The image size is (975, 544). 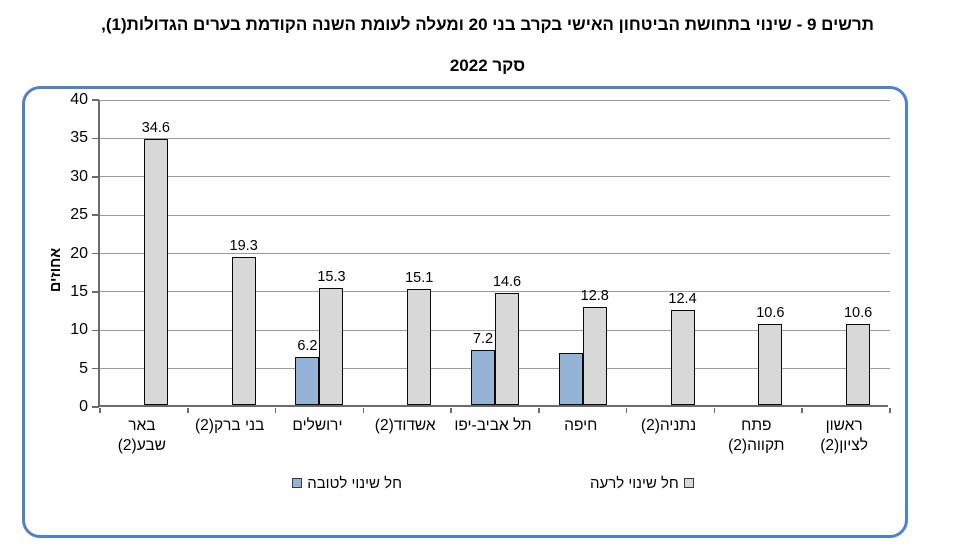 I want to click on legend-label-bad: חל שינוי לרעה, so click(x=634, y=483).